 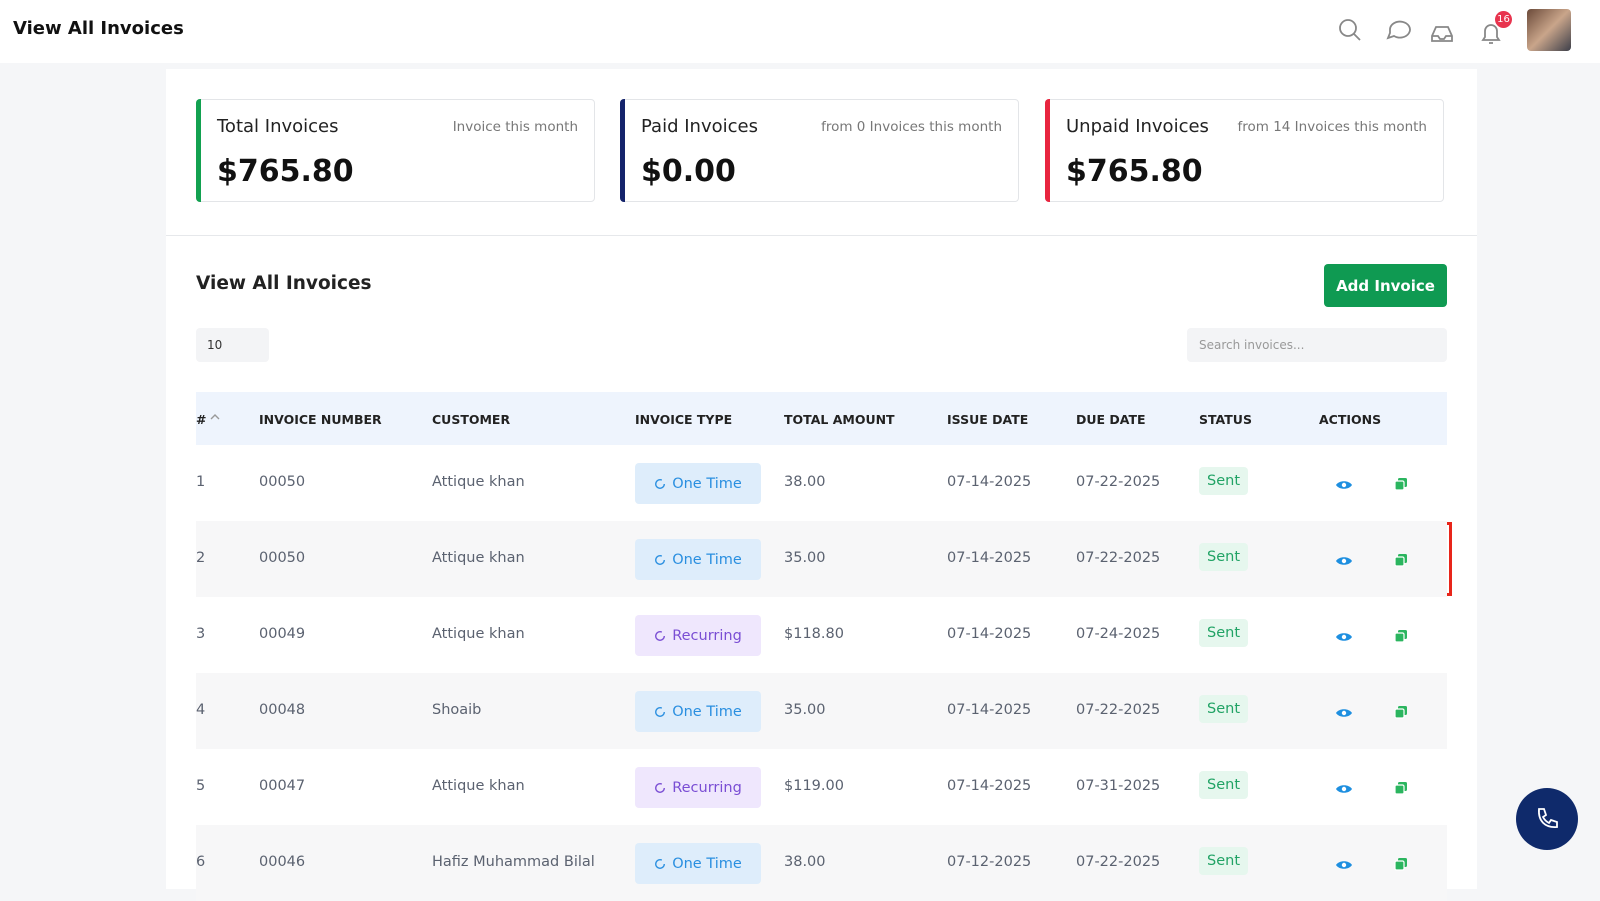 What do you see at coordinates (201, 634) in the screenshot?
I see `table-cell: 3` at bounding box center [201, 634].